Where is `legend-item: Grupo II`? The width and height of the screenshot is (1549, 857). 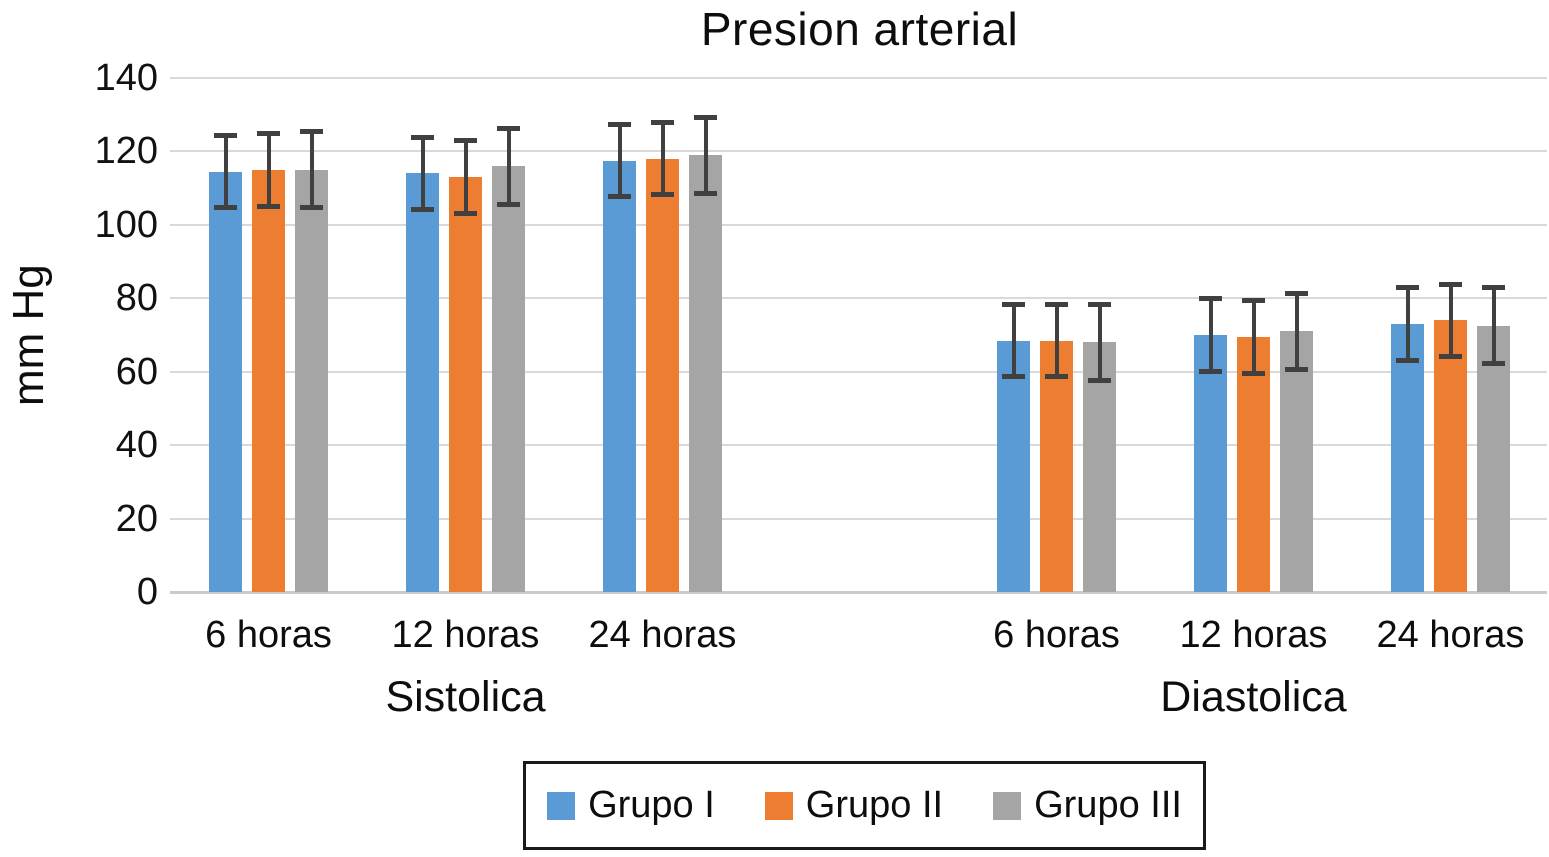 legend-item: Grupo II is located at coordinates (854, 805).